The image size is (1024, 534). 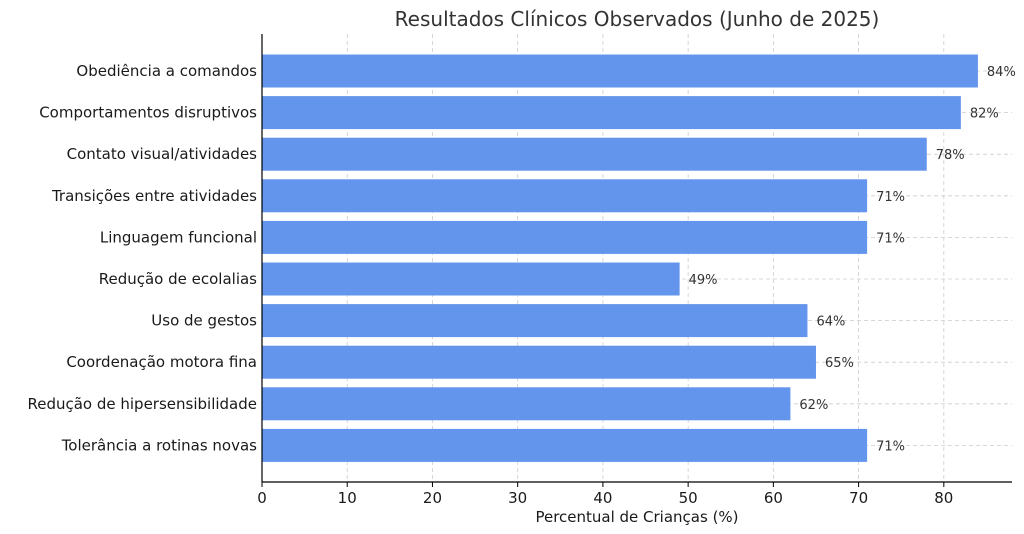 I want to click on x-tick-label: 0, so click(x=262, y=498).